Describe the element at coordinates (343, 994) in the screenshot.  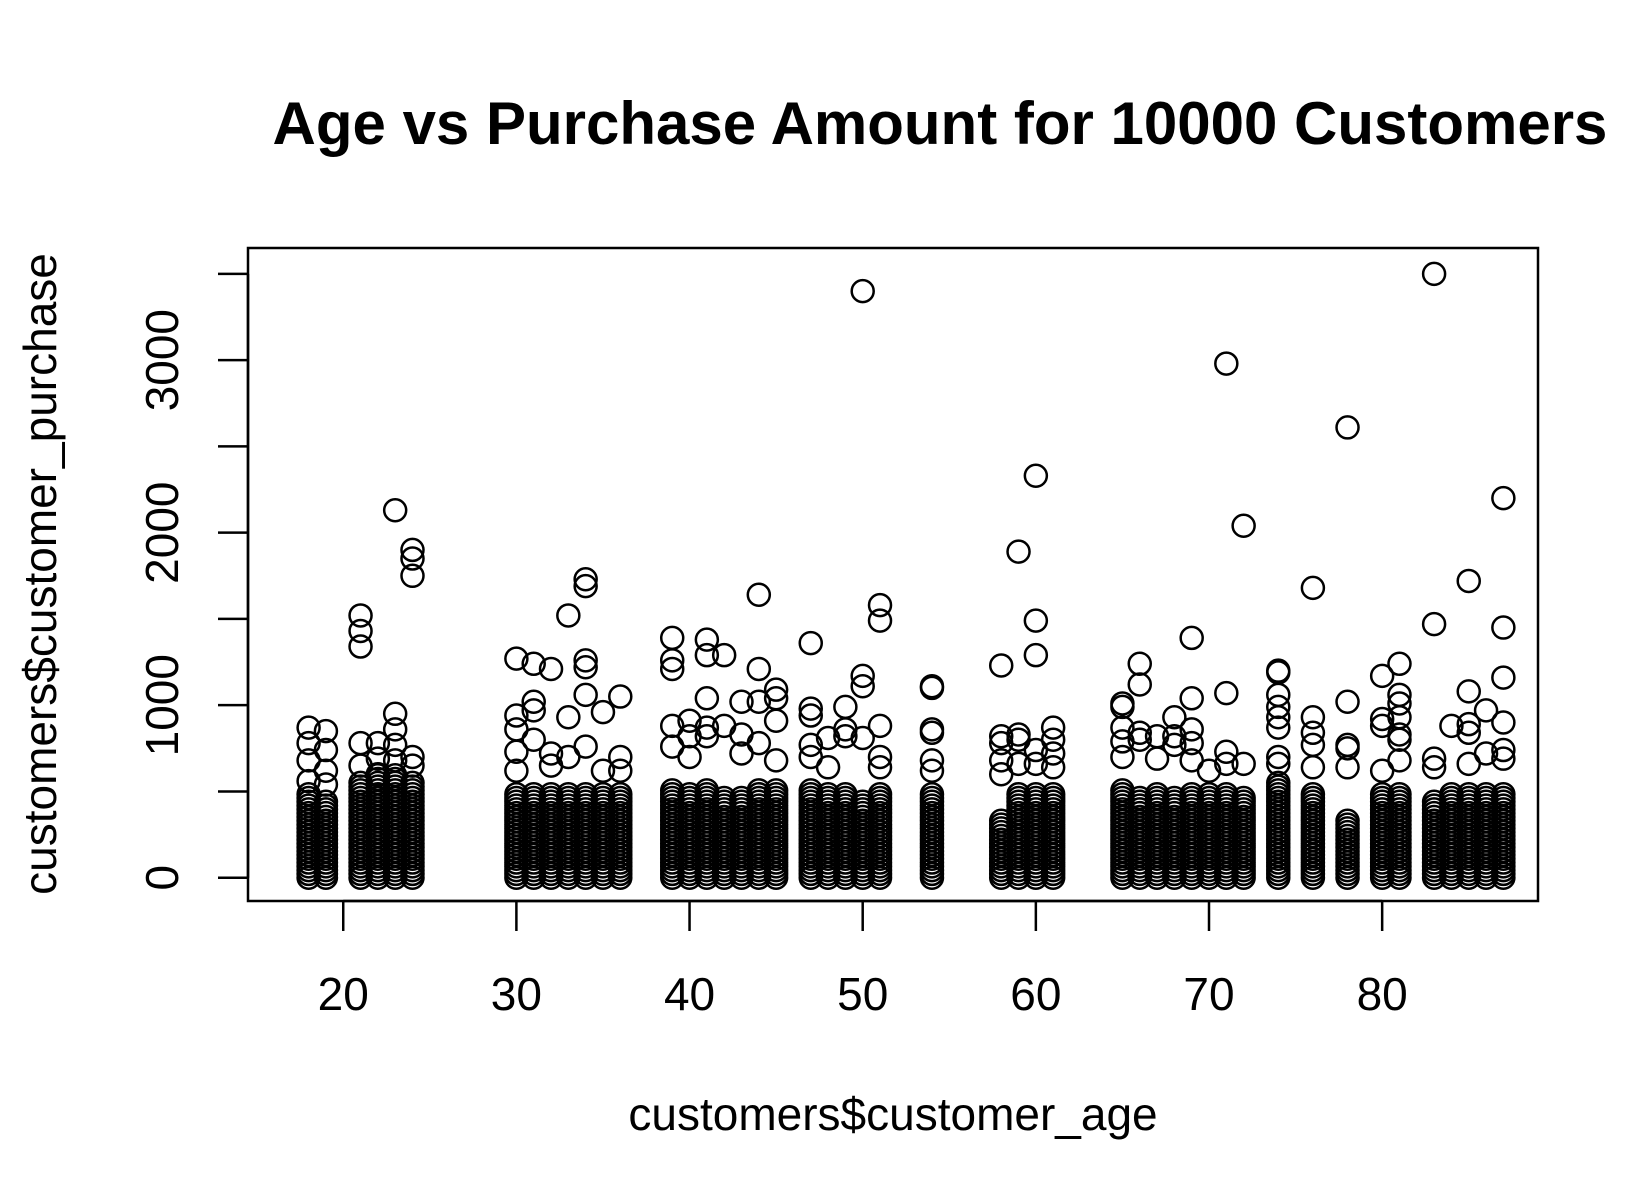
I see `x-tick-label: 20` at that location.